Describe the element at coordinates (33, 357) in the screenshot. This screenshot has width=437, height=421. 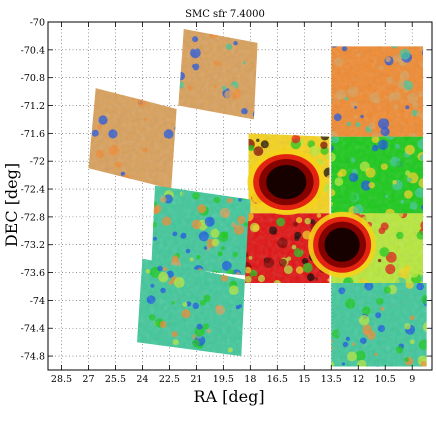
I see `y-tick-label: -74.8` at that location.